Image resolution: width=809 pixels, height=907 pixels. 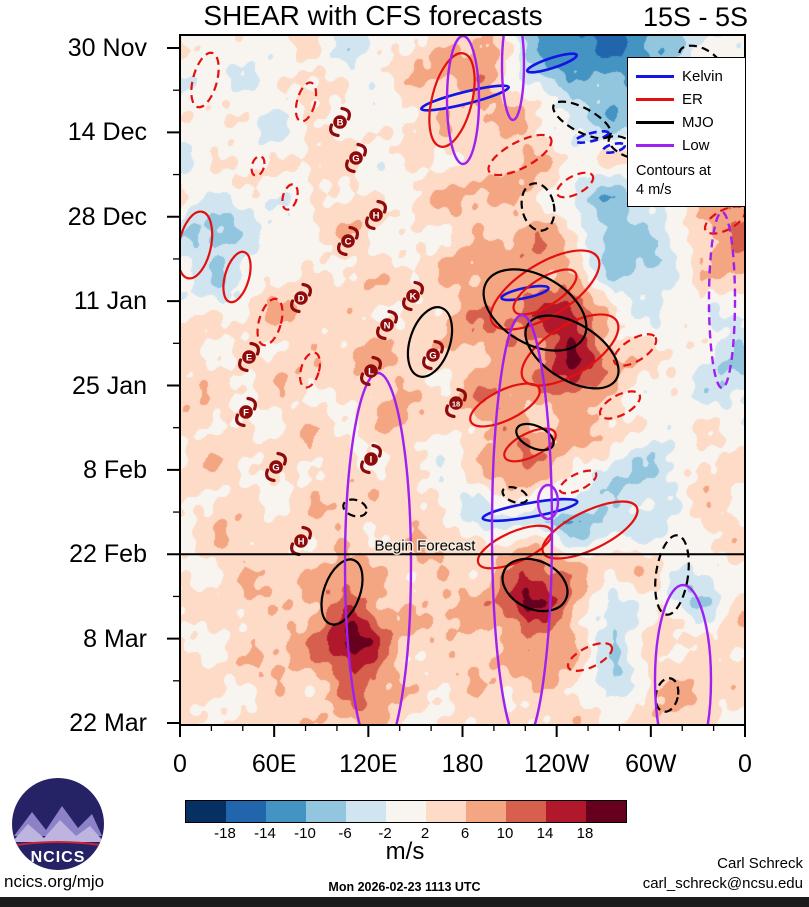 What do you see at coordinates (108, 723) in the screenshot?
I see `y-tick-label: 22 Mar` at bounding box center [108, 723].